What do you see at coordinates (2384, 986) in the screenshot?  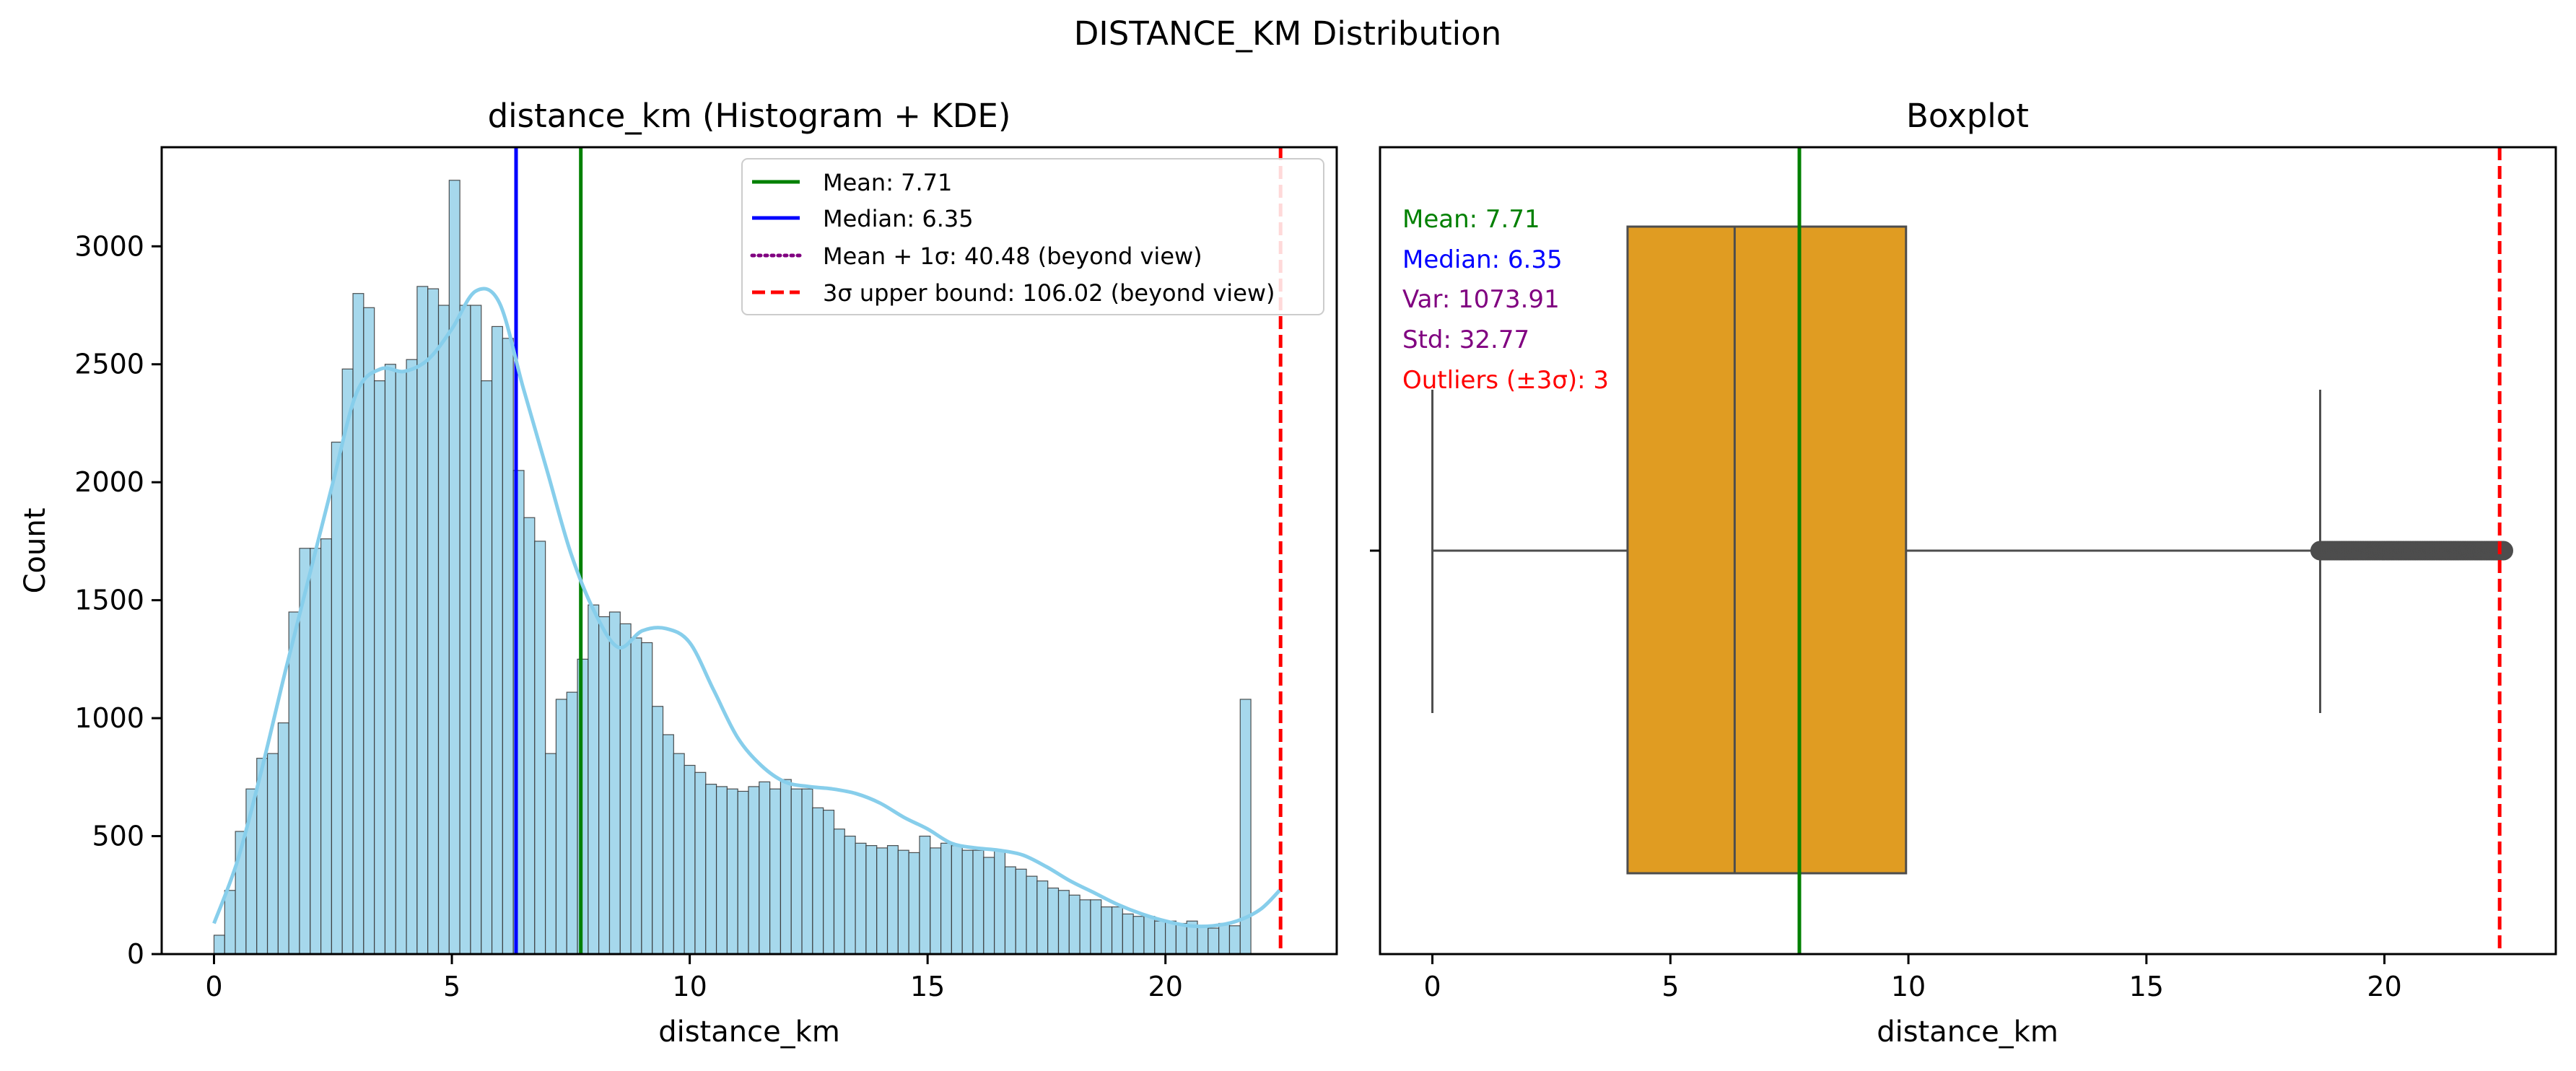 I see `x-tick-label: 20` at bounding box center [2384, 986].